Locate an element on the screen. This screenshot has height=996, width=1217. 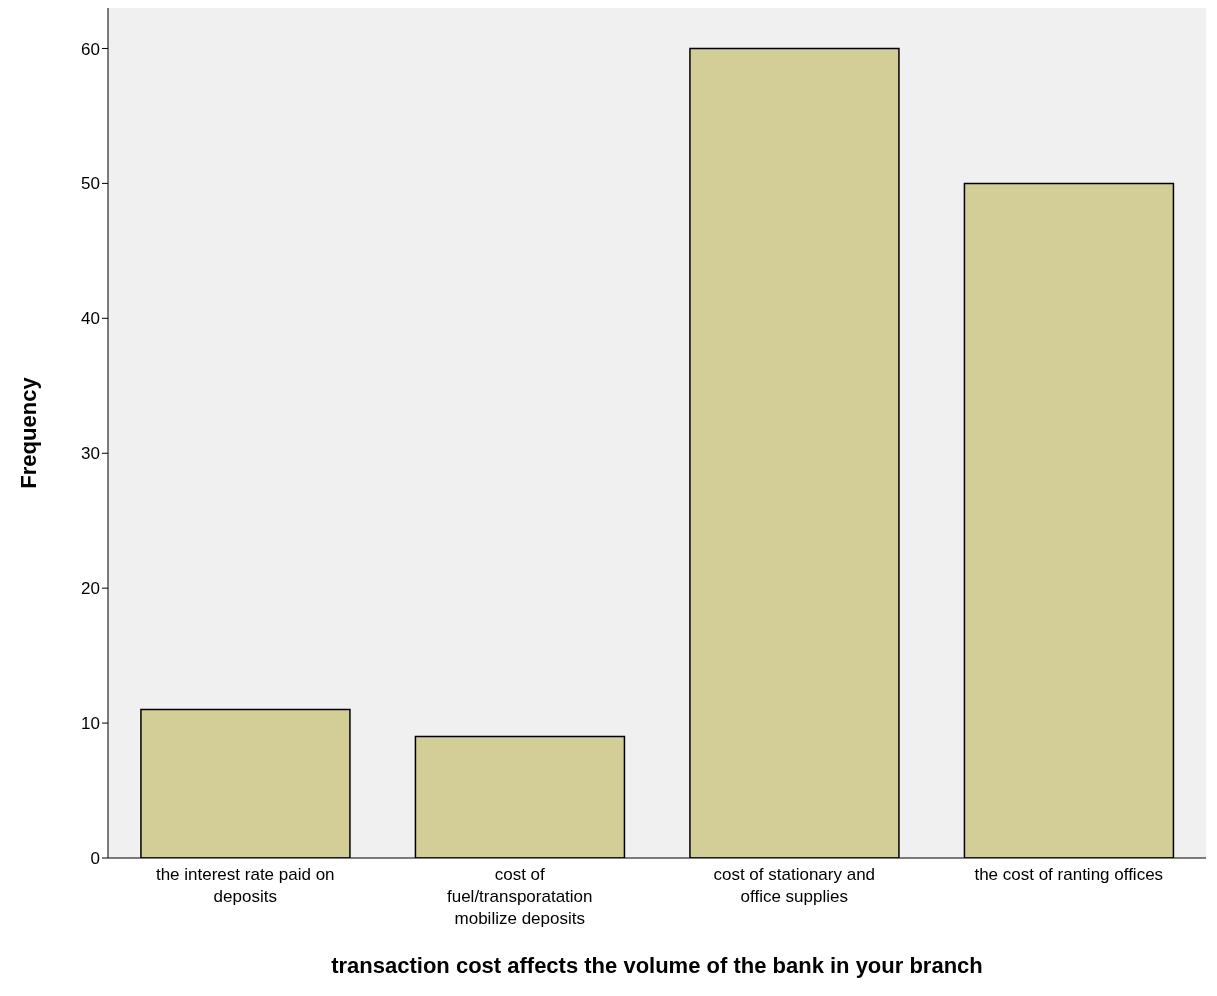
x-tick-label: cost of fuel/transporatation mobilize deposits is located at coordinates (519, 896).